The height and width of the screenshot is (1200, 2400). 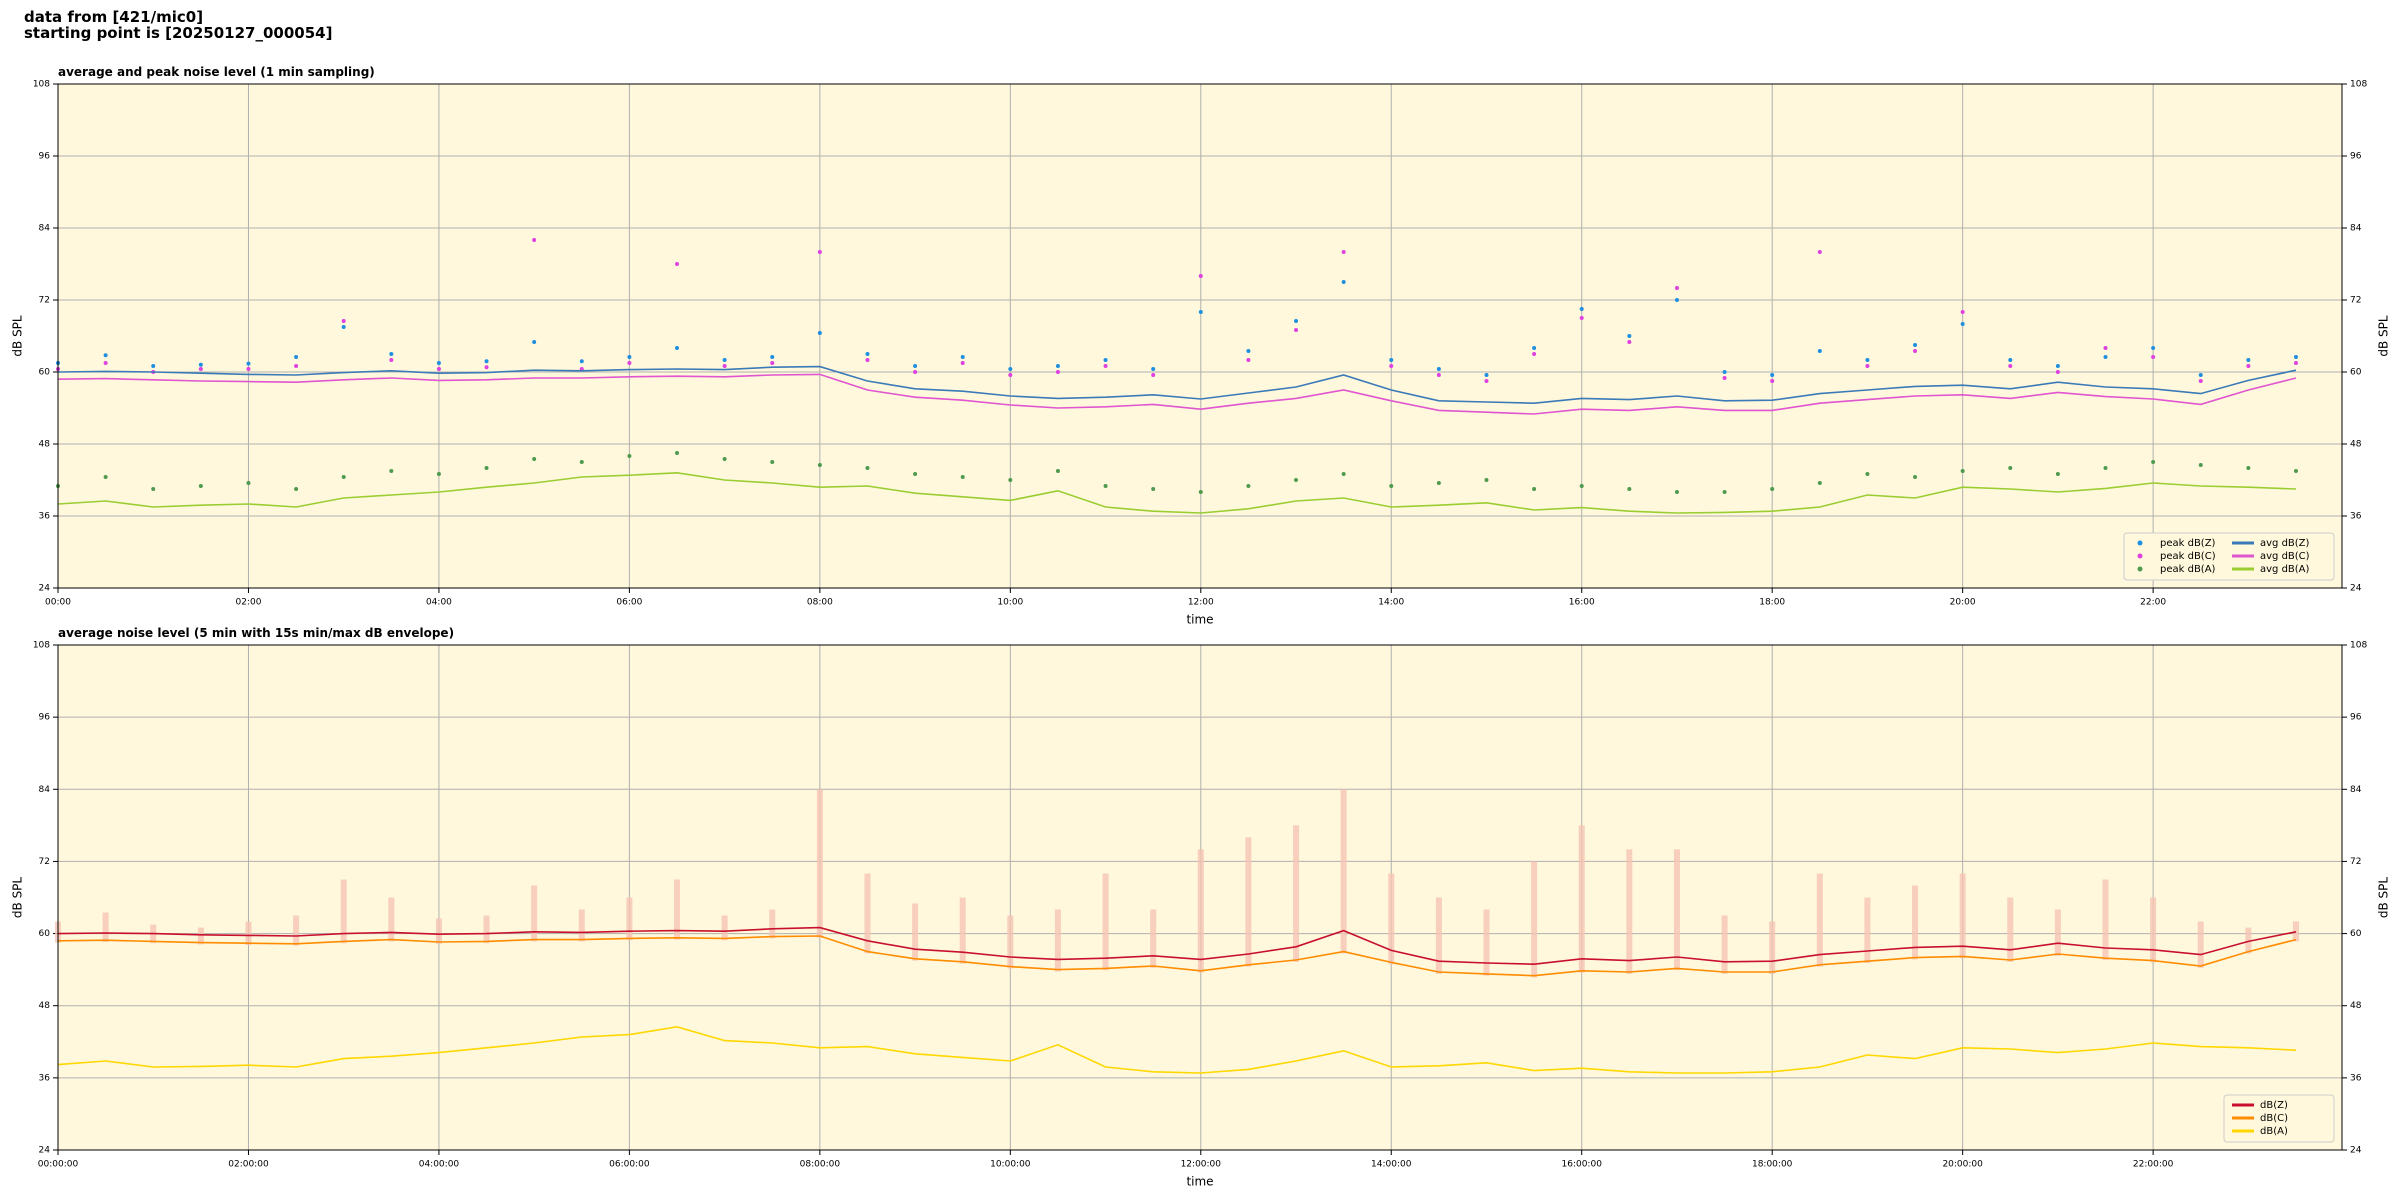 What do you see at coordinates (2285, 543) in the screenshot?
I see `legend-label: avg dB(Z)` at bounding box center [2285, 543].